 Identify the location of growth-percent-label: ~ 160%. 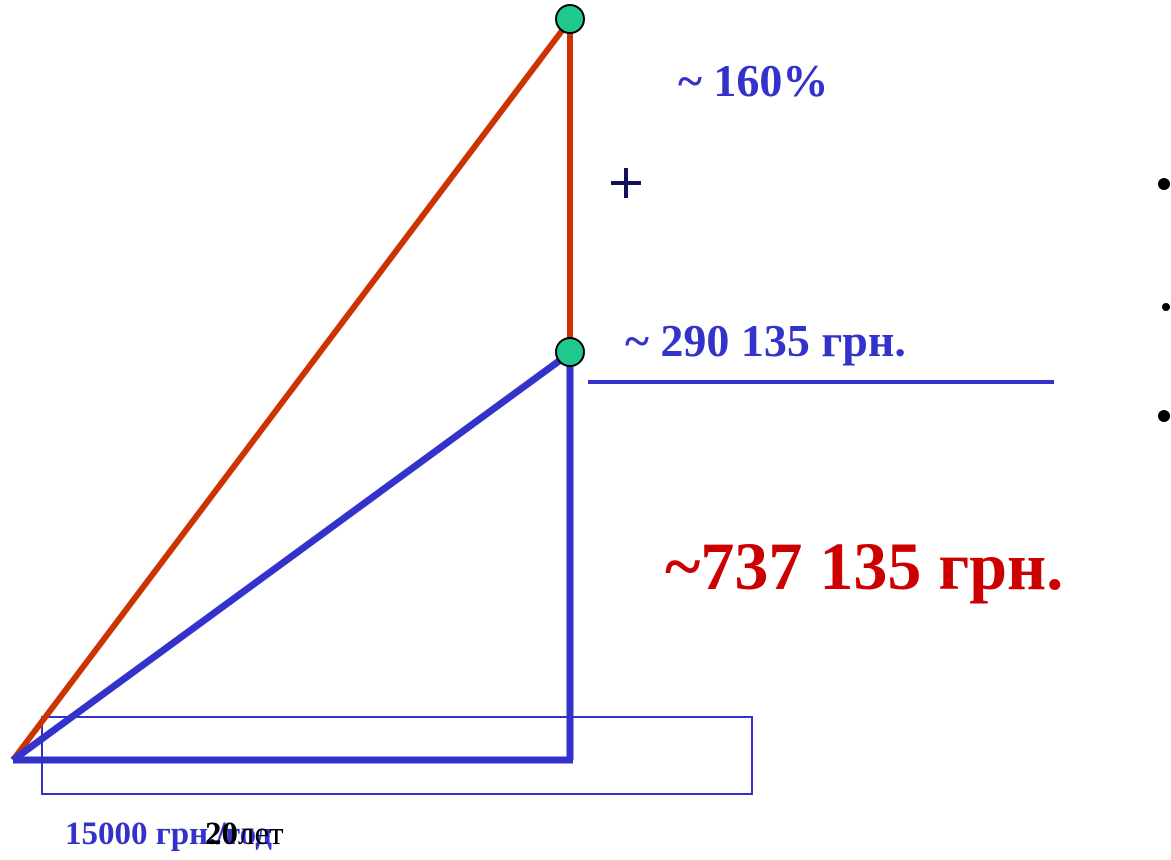
(753, 80).